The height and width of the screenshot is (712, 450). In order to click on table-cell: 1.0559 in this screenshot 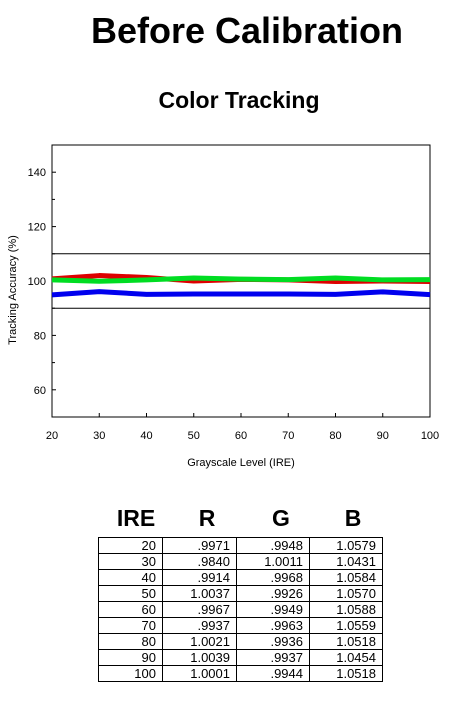, I will do `click(346, 625)`.